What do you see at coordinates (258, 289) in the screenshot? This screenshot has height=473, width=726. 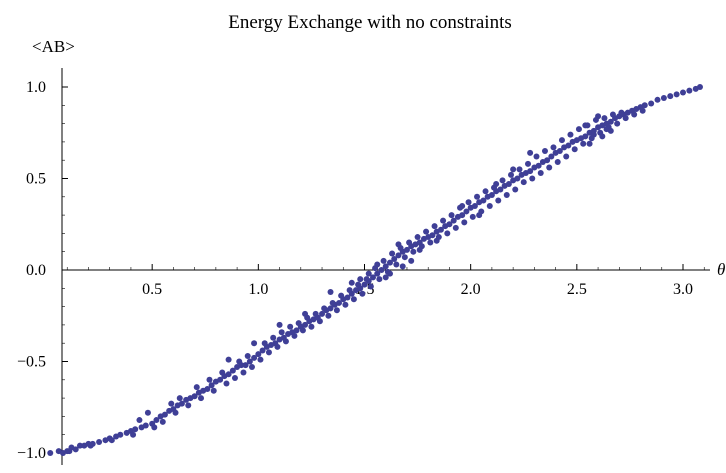 I see `x-tick-label: 1.0` at bounding box center [258, 289].